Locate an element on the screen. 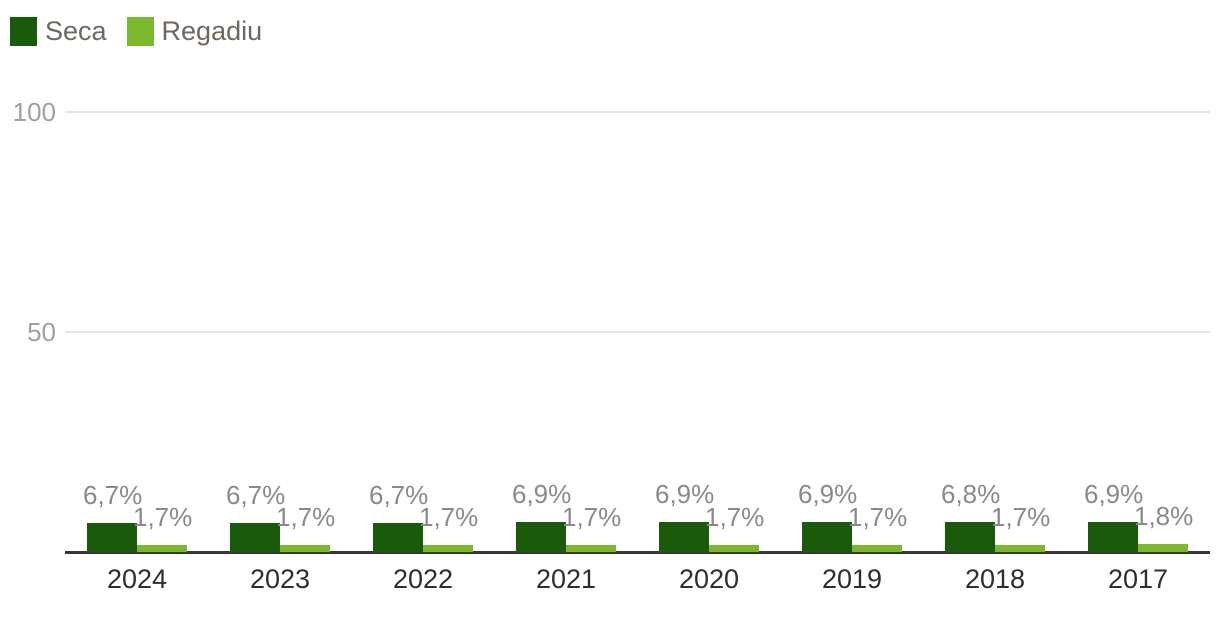 This screenshot has height=628, width=1220. bar-seca-2019 is located at coordinates (827, 536).